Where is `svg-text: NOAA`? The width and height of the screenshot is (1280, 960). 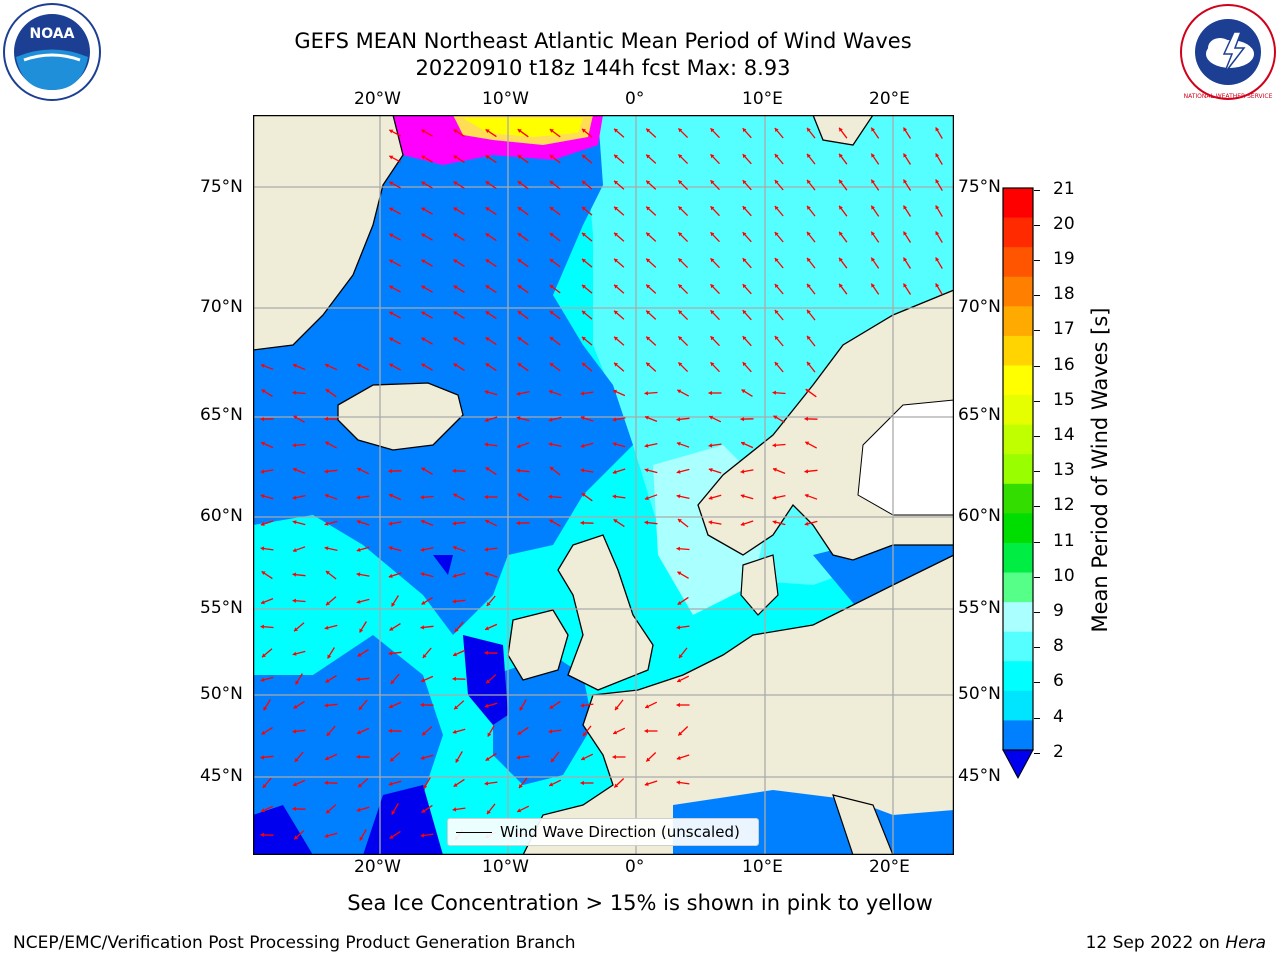
svg-text: NOAA is located at coordinates (52, 34).